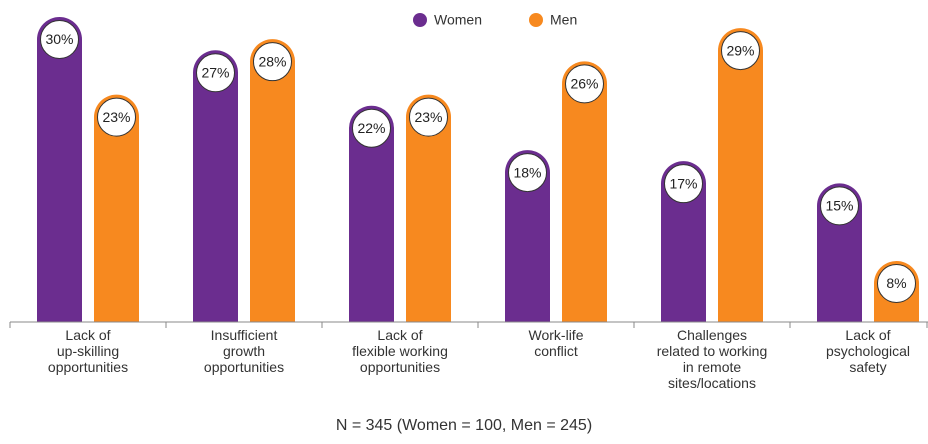 The height and width of the screenshot is (444, 928). What do you see at coordinates (464, 425) in the screenshot?
I see `sample-note: N = 345 (Women = 100, Men = 245)` at bounding box center [464, 425].